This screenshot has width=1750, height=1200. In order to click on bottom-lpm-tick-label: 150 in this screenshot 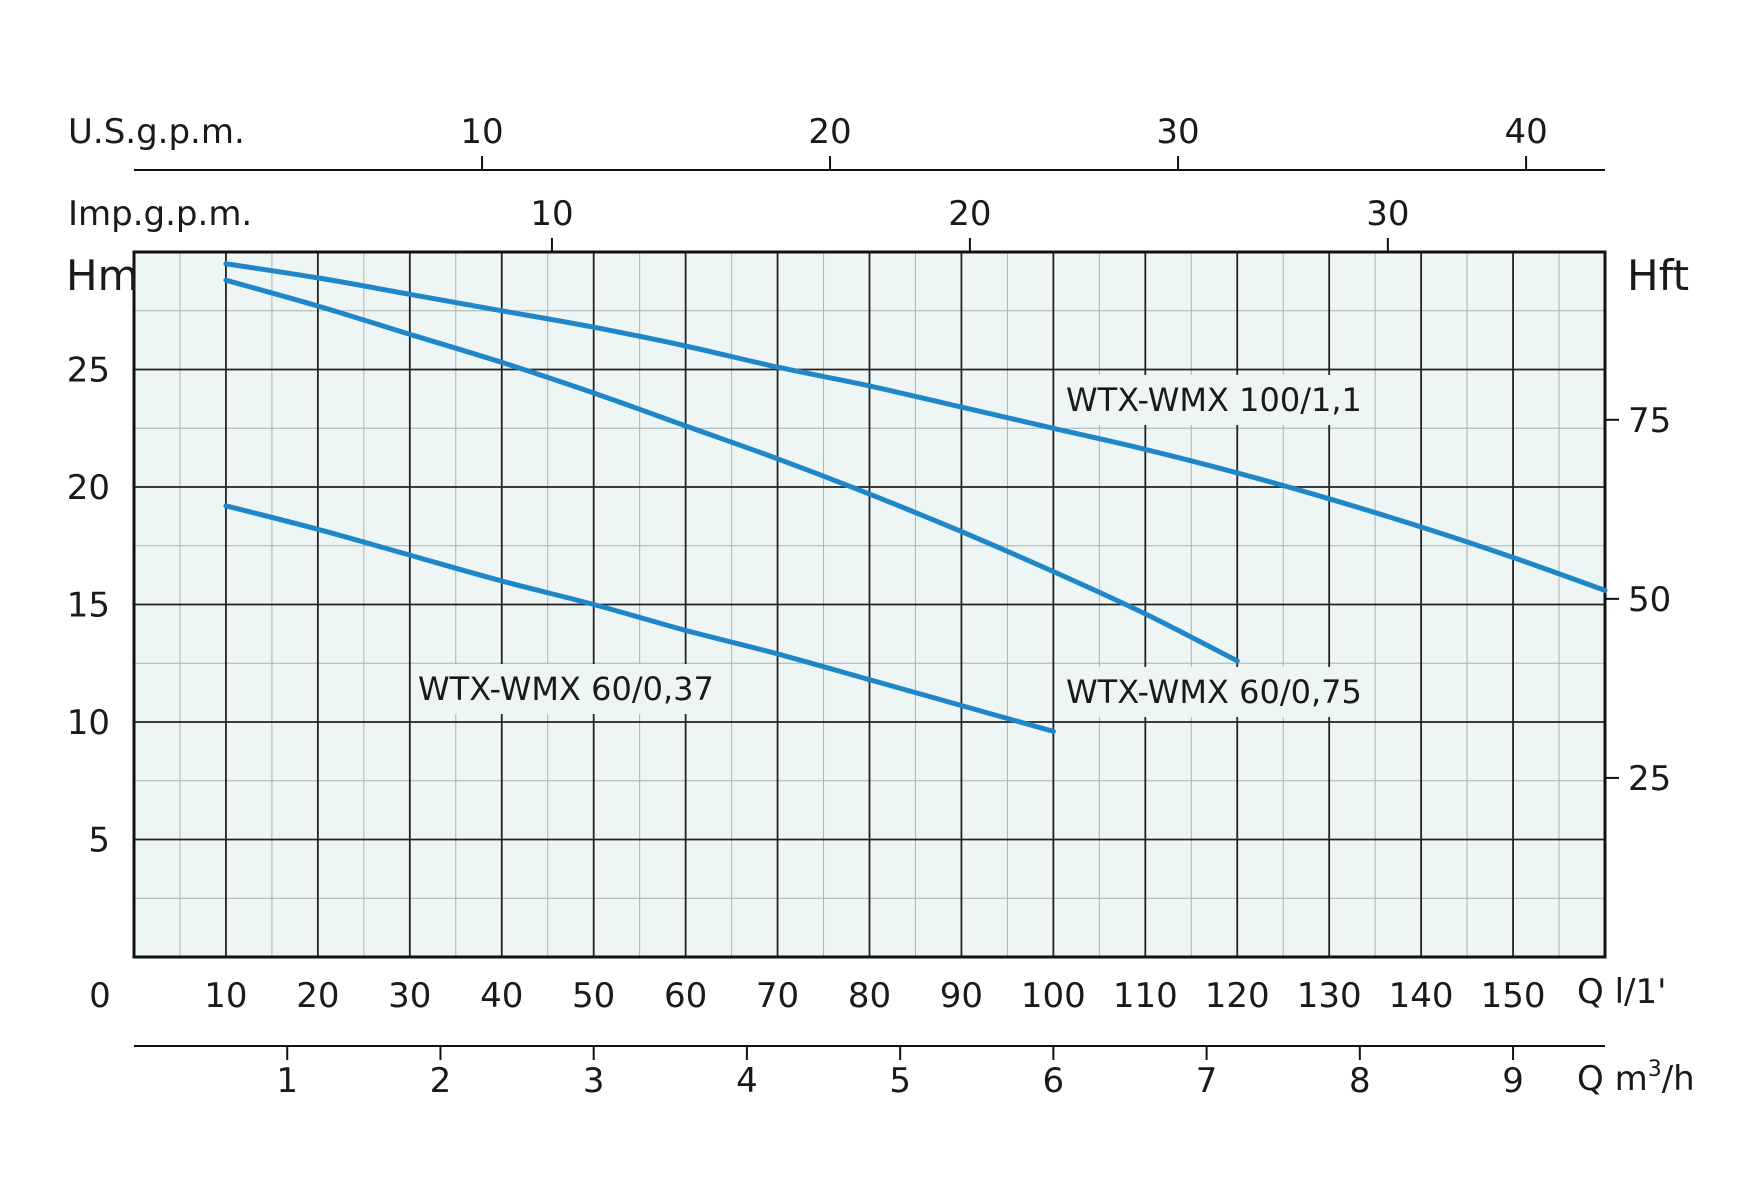, I will do `click(1513, 996)`.